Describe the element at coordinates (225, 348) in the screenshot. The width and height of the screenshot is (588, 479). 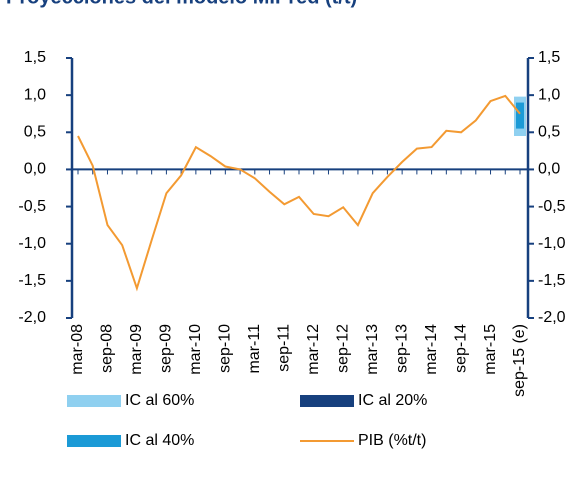
I see `x-tick-label: sep-10` at that location.